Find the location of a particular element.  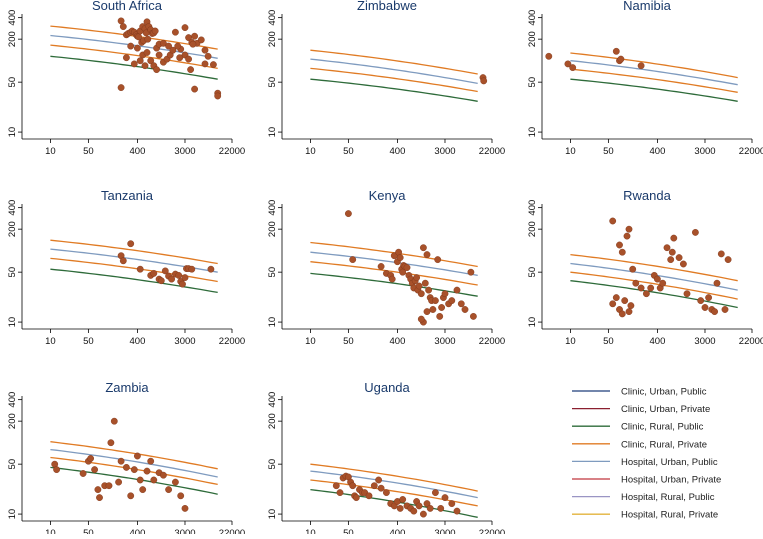

legend-label: Hospital, Rural, Public is located at coordinates (668, 497).